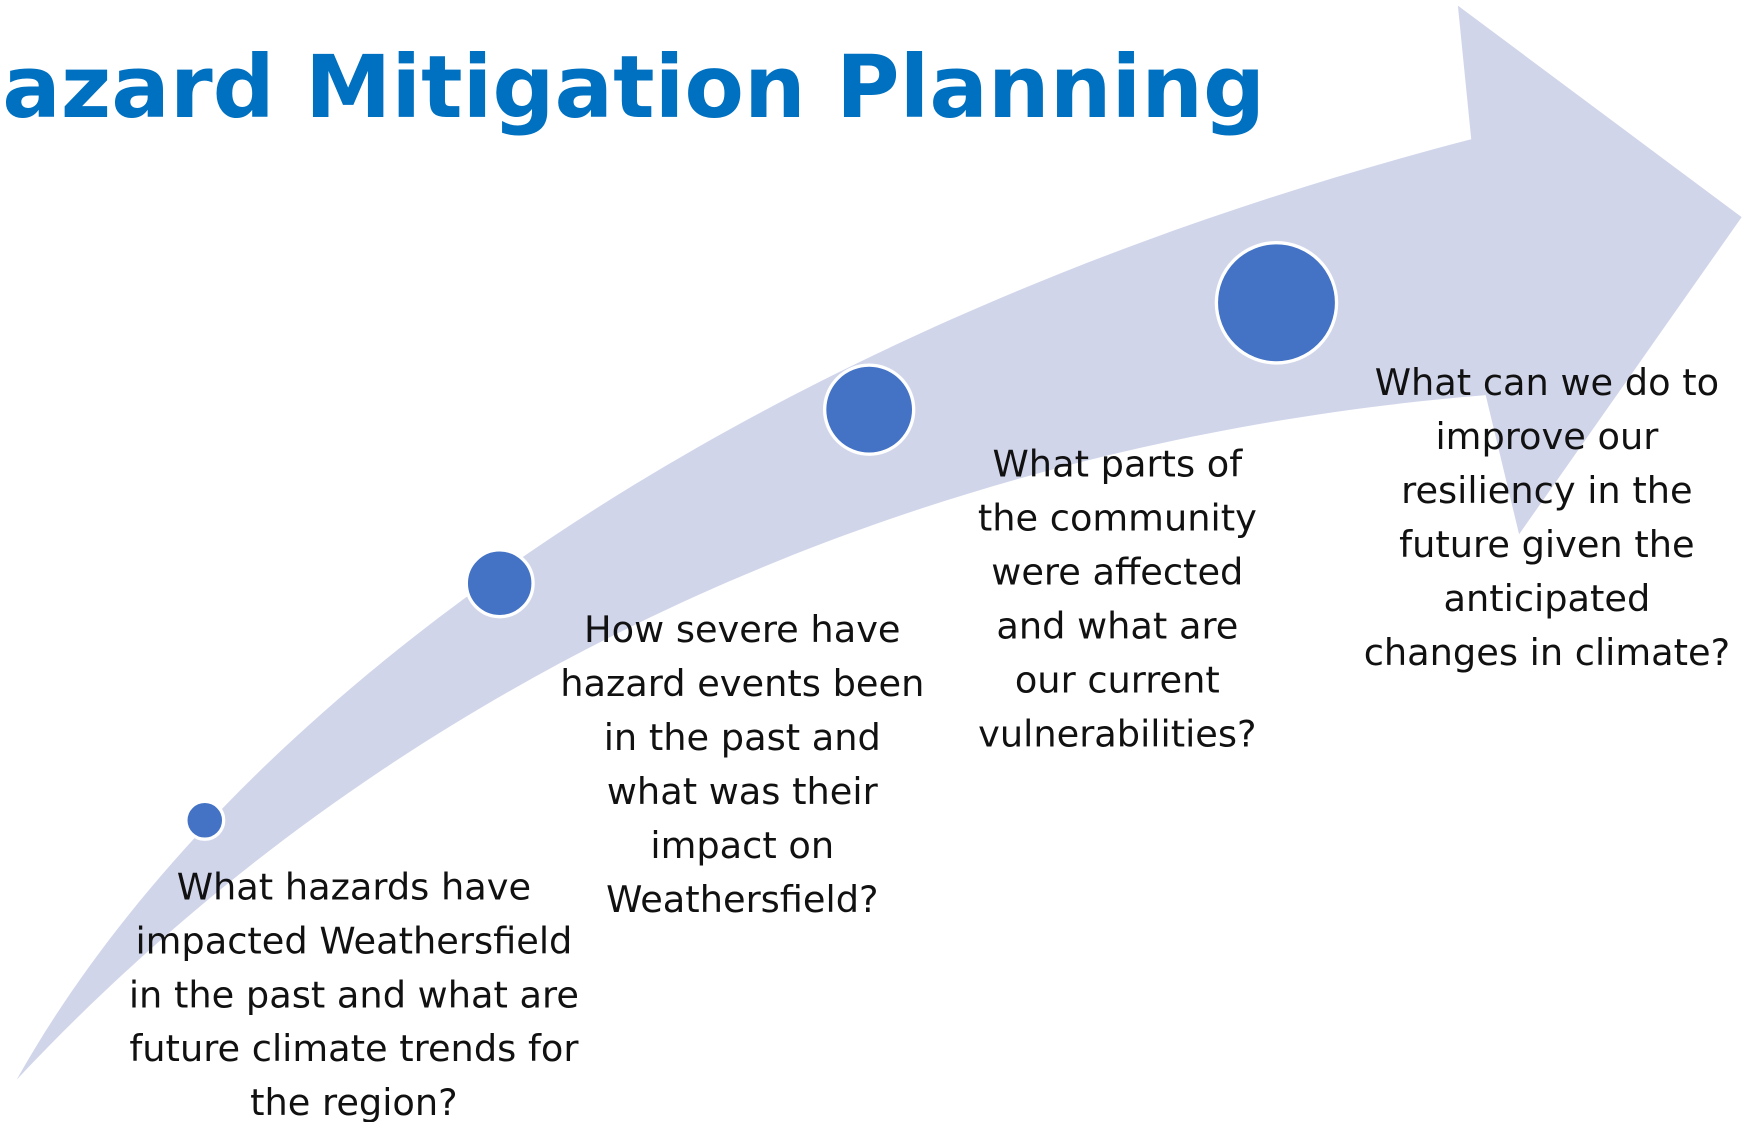 Image resolution: width=1745 pixels, height=1122 pixels. I want to click on title: azard Mitigation Planning, so click(633, 87).